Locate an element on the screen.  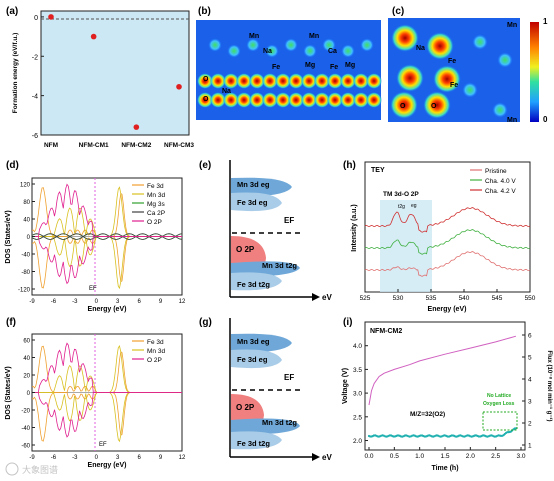
atom-label: Mg is located at coordinates (350, 65).